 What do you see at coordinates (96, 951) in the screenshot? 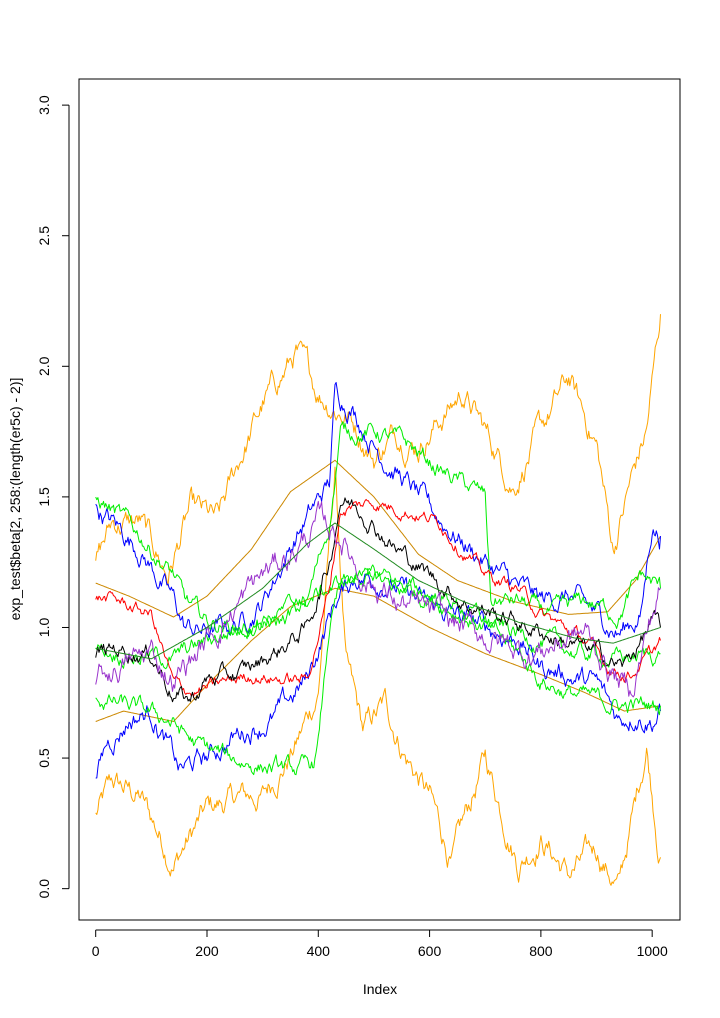
I see `x-tick-label: 0` at bounding box center [96, 951].